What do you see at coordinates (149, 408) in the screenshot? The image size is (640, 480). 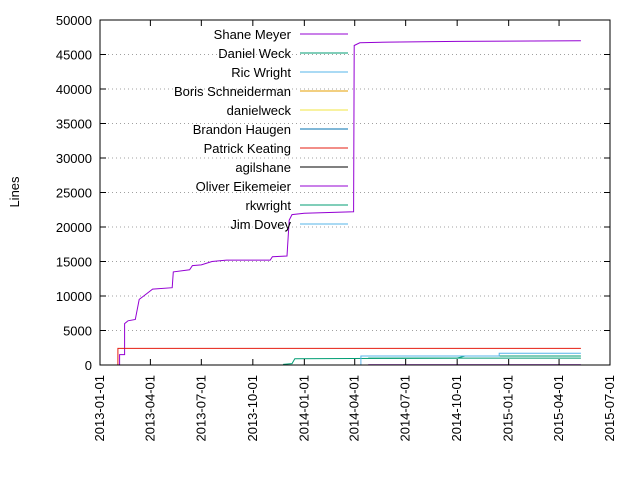 I see `x-tick-label: 2013-04-01` at bounding box center [149, 408].